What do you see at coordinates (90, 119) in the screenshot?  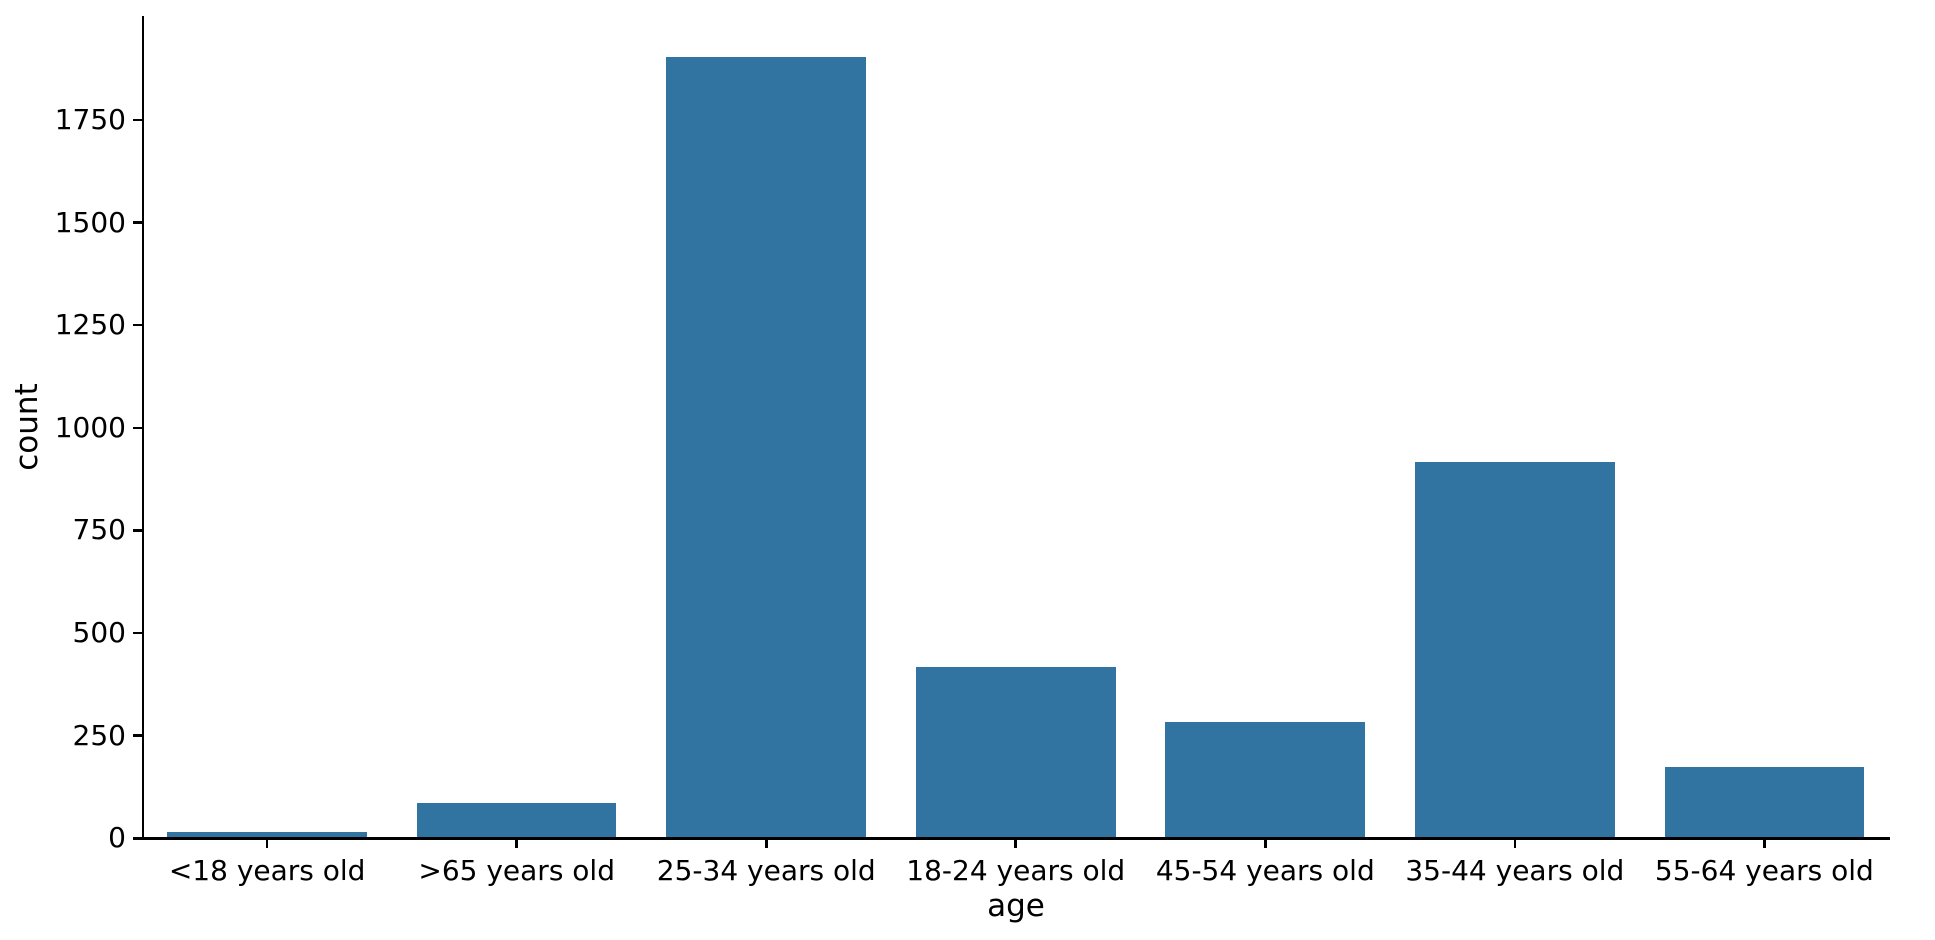 I see `y-tick-label: 1750` at bounding box center [90, 119].